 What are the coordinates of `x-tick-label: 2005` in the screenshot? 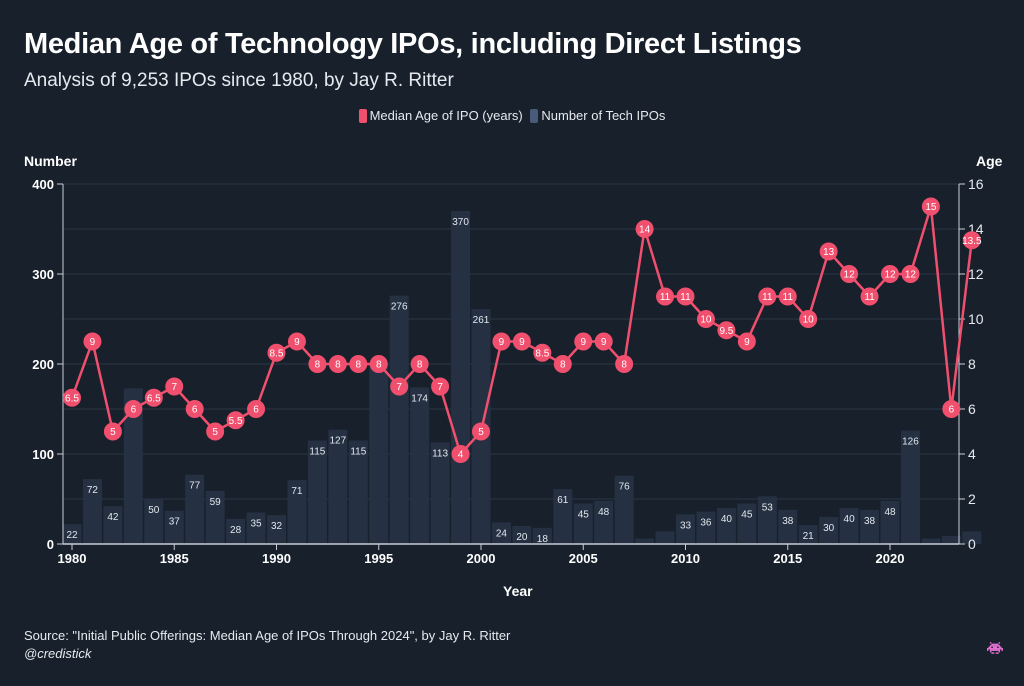 It's located at (583, 558).